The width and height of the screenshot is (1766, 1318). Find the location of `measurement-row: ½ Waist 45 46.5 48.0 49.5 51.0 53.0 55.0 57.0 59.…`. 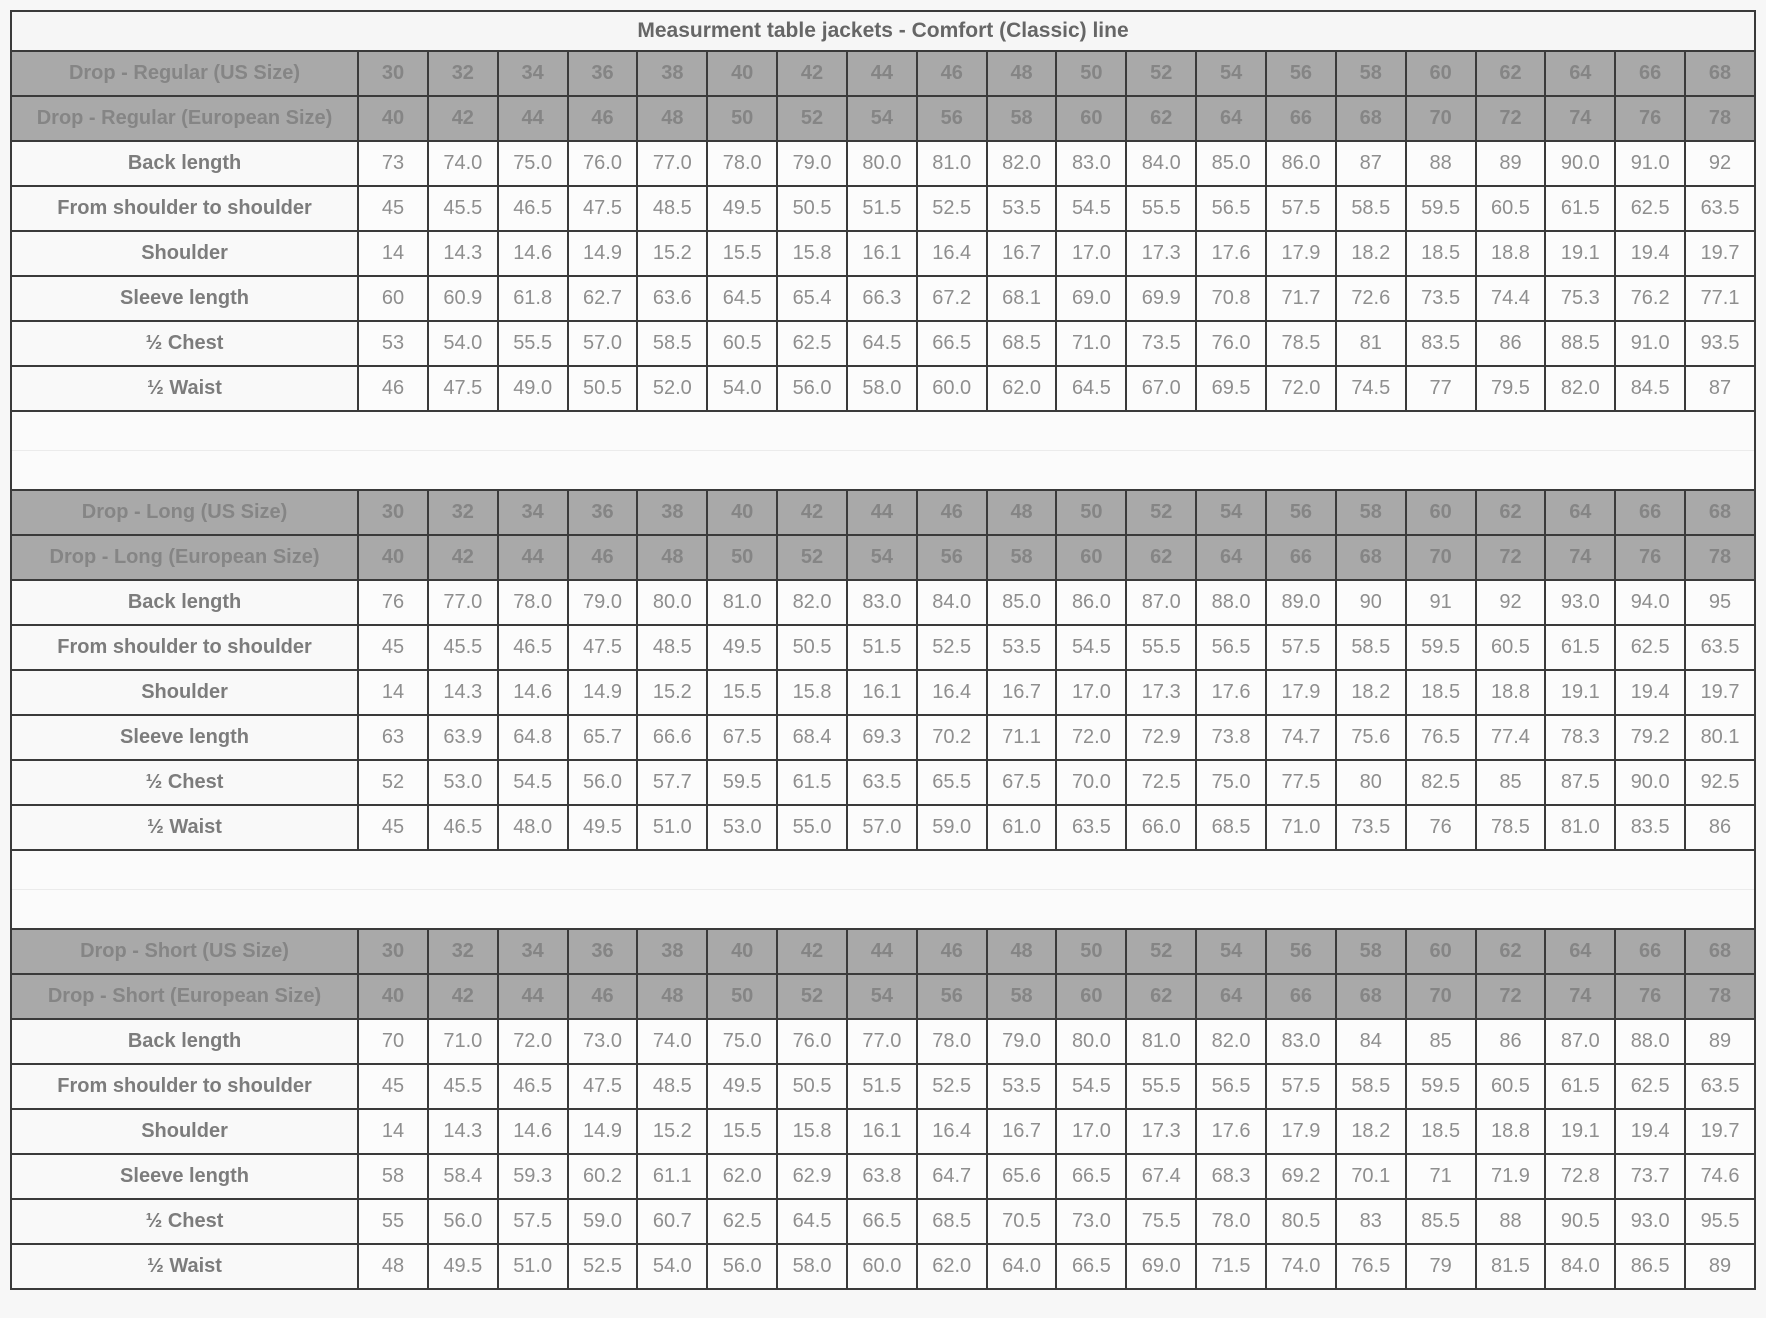

measurement-row: ½ Waist 45 46.5 48.0 49.5 51.0 53.0 55.0 57.0 59.… is located at coordinates (882, 827).